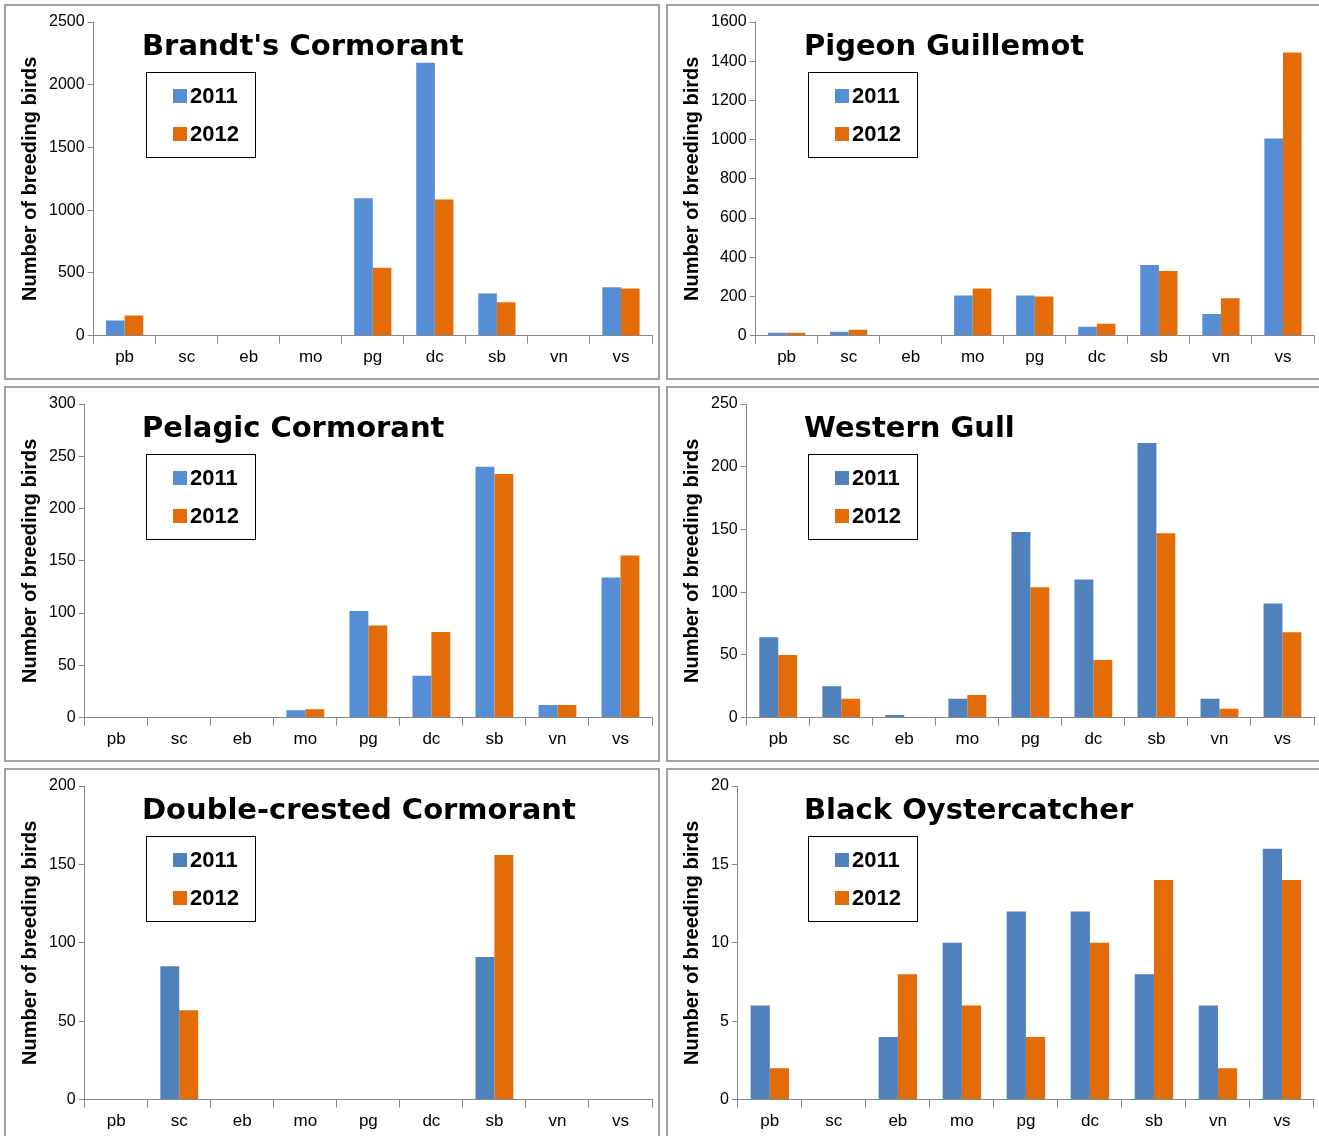  Describe the element at coordinates (293, 427) in the screenshot. I see `chart-title: Pelagic Cormorant` at that location.